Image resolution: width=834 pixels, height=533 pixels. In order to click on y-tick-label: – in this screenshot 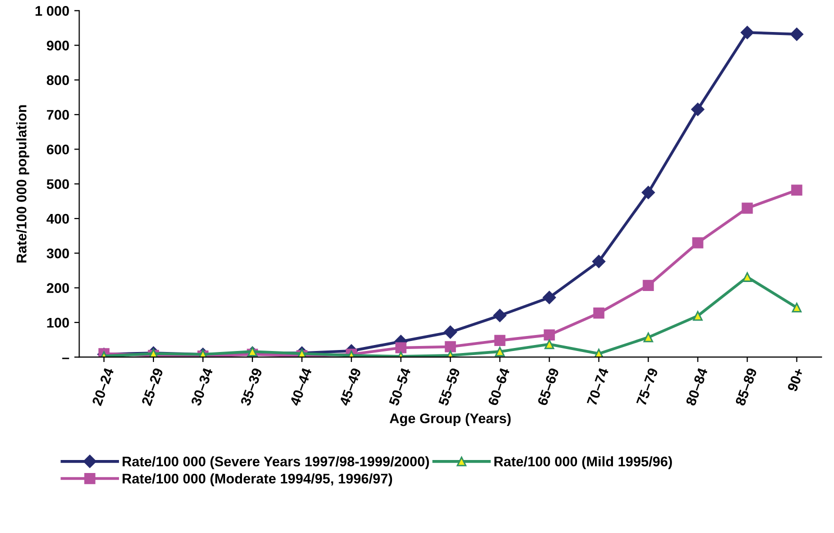, I will do `click(66, 359)`.